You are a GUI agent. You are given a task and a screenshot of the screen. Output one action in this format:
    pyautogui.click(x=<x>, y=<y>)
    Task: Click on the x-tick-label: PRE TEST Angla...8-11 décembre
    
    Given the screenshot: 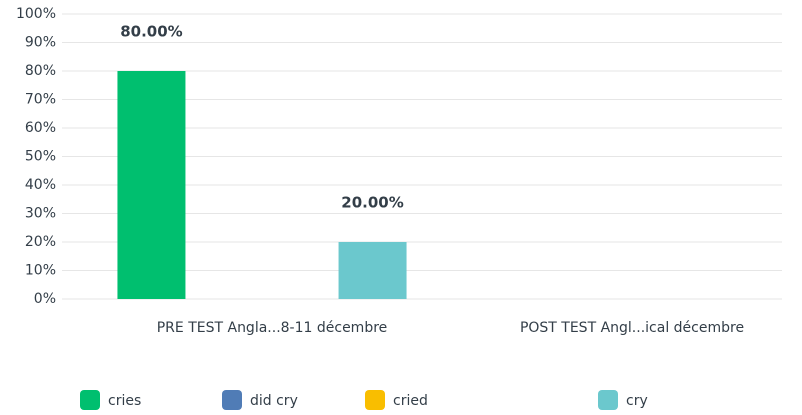 What is the action you would take?
    pyautogui.click(x=272, y=328)
    